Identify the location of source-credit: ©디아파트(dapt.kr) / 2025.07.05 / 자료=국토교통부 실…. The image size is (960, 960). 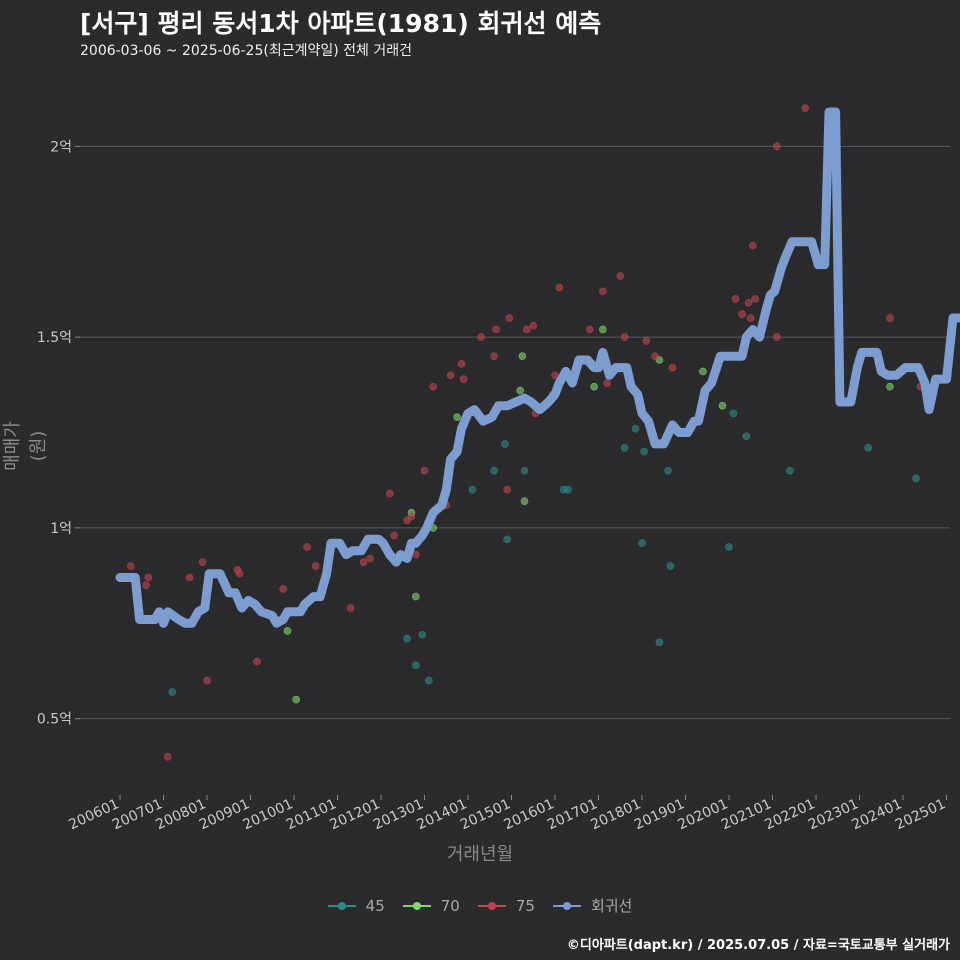
(758, 945).